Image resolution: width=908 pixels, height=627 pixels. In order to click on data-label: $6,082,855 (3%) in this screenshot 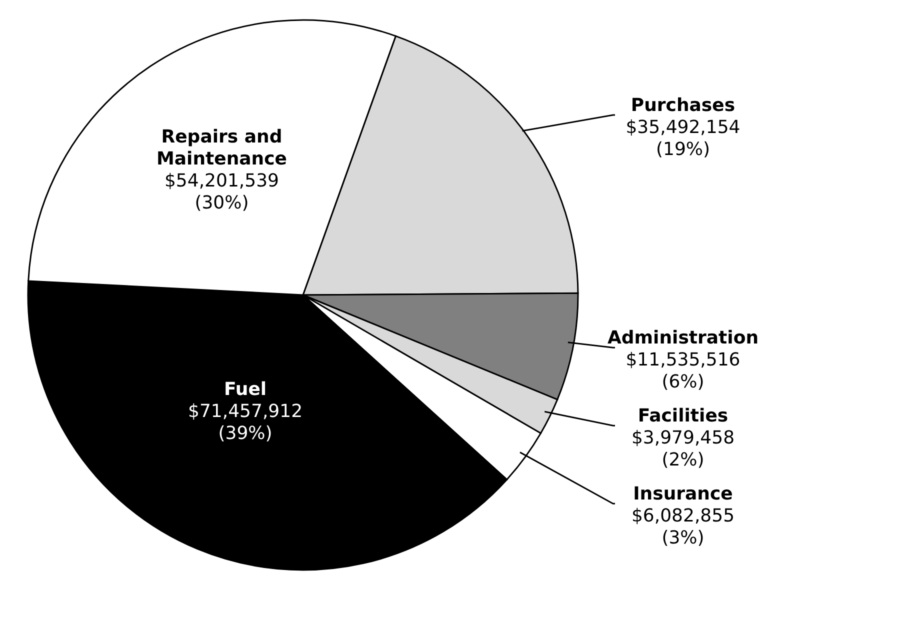, I will do `click(683, 527)`.